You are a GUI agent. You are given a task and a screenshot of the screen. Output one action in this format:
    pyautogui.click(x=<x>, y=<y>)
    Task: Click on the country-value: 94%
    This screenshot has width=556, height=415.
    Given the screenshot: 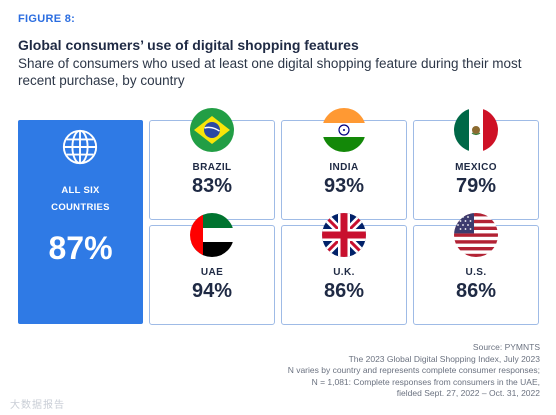 What is the action you would take?
    pyautogui.click(x=212, y=291)
    